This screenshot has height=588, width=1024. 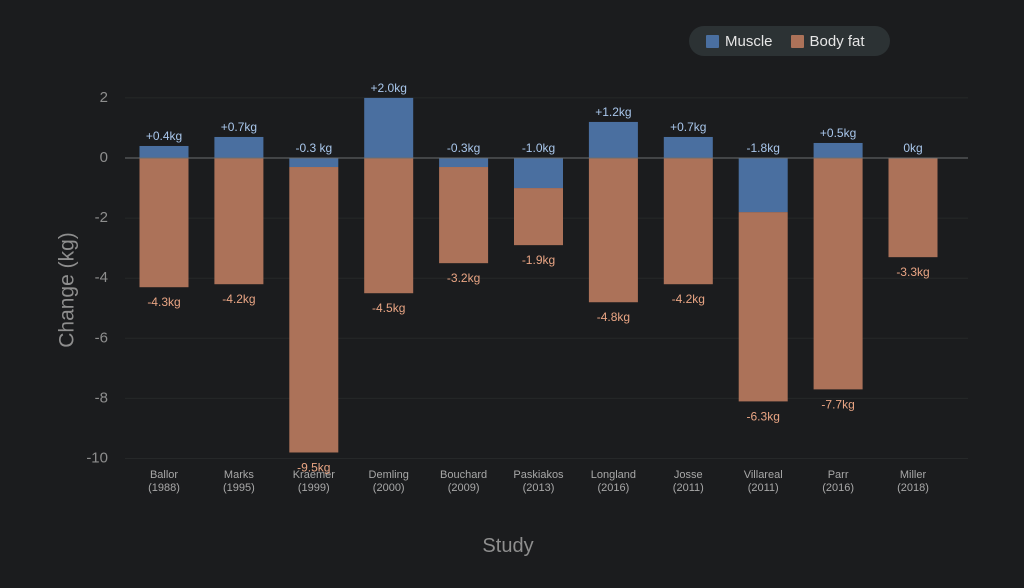 What do you see at coordinates (712, 41) in the screenshot?
I see `legend-swatch-muscle` at bounding box center [712, 41].